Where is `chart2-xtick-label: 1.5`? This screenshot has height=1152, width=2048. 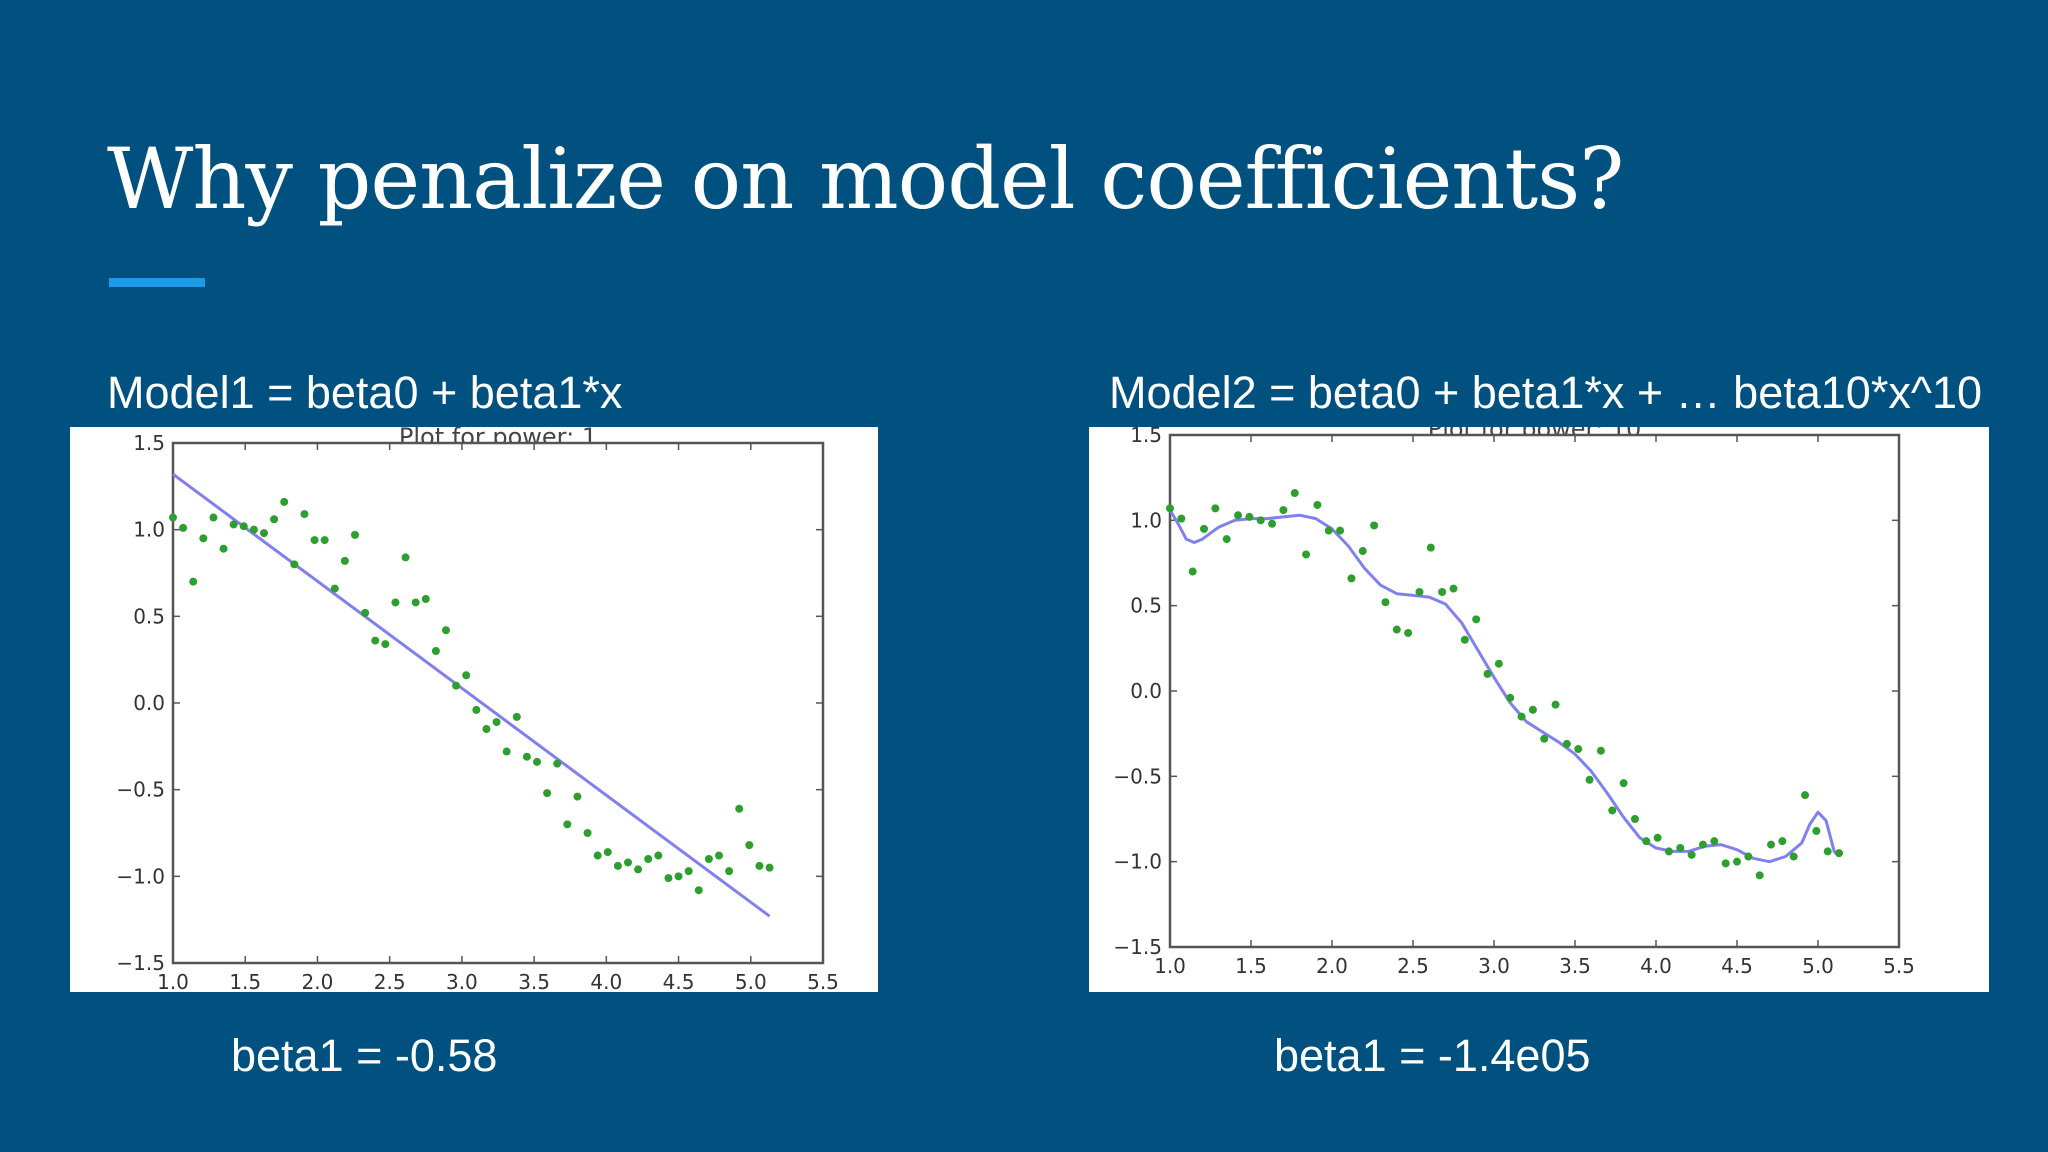 chart2-xtick-label: 1.5 is located at coordinates (1251, 966).